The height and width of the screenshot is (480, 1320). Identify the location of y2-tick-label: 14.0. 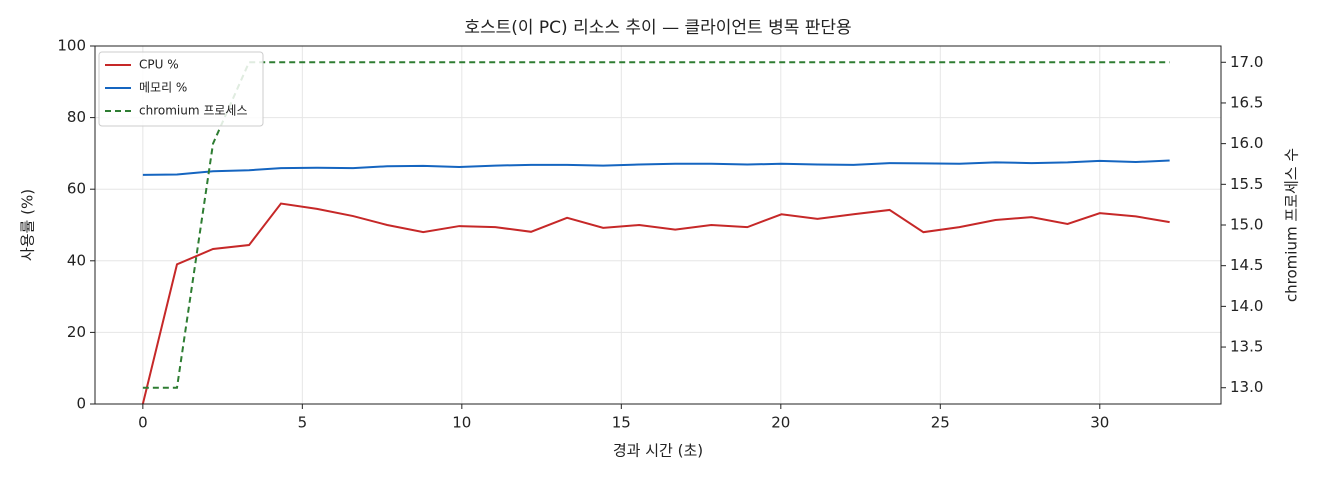
(1246, 306).